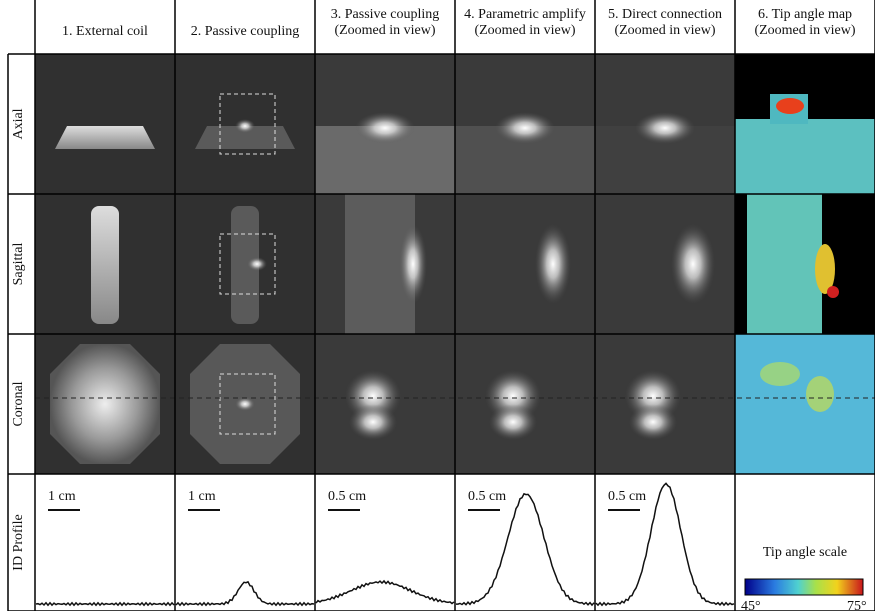 Image resolution: width=875 pixels, height=616 pixels. I want to click on column-header: 5. Direct connection, so click(665, 14).